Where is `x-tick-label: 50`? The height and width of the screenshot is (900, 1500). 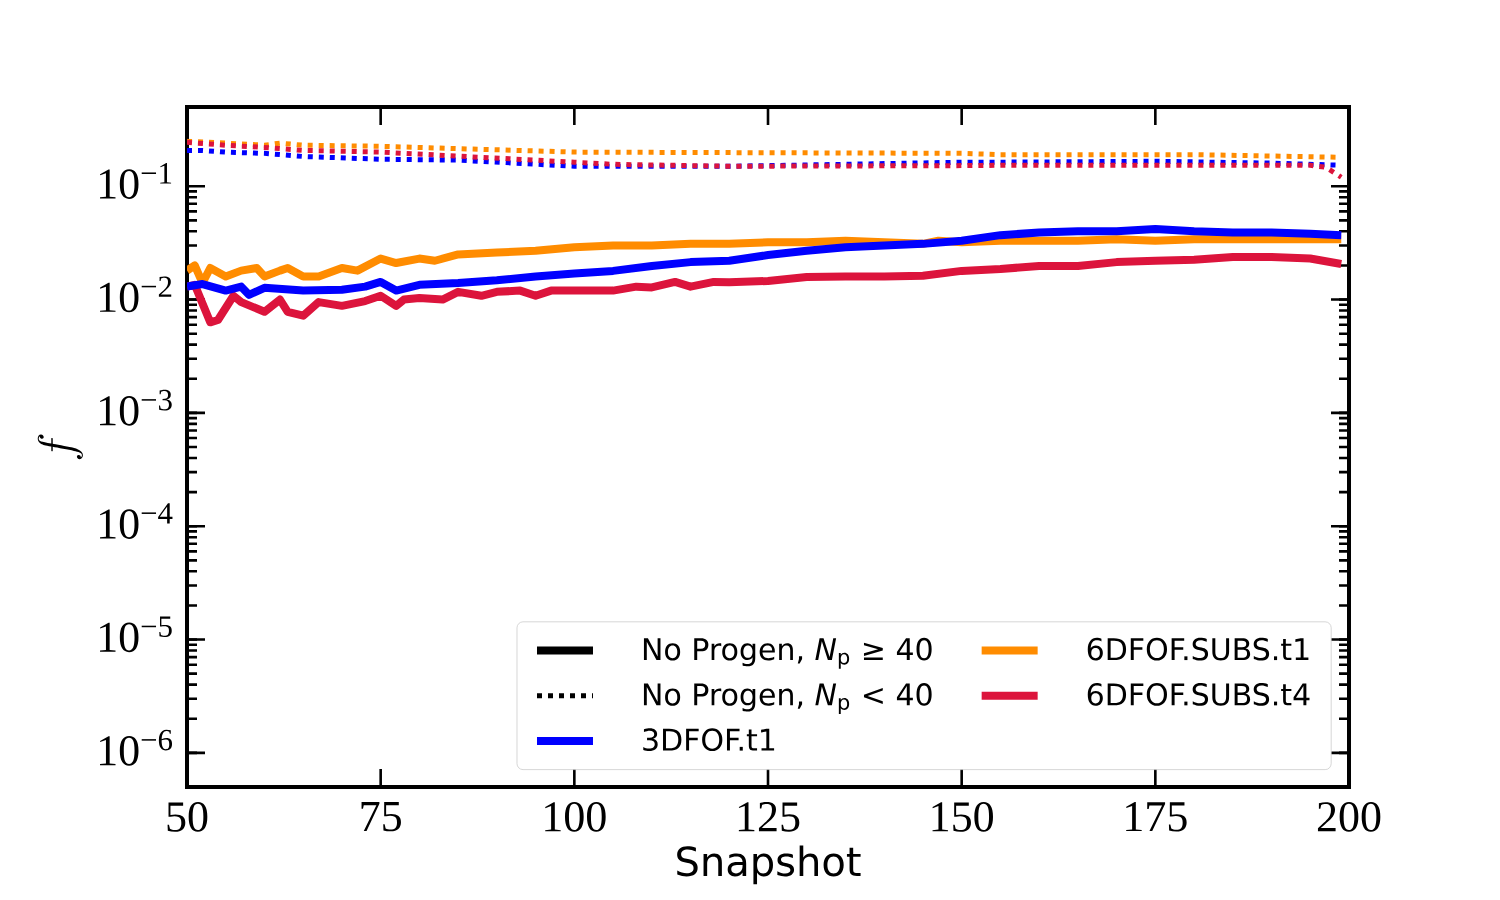 x-tick-label: 50 is located at coordinates (187, 817).